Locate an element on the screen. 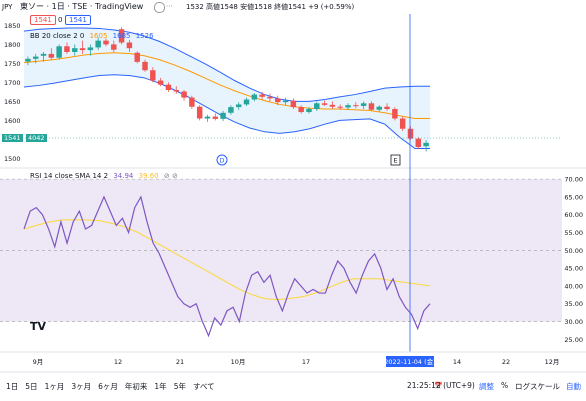  bb-basis-value: 1605 is located at coordinates (98, 36).